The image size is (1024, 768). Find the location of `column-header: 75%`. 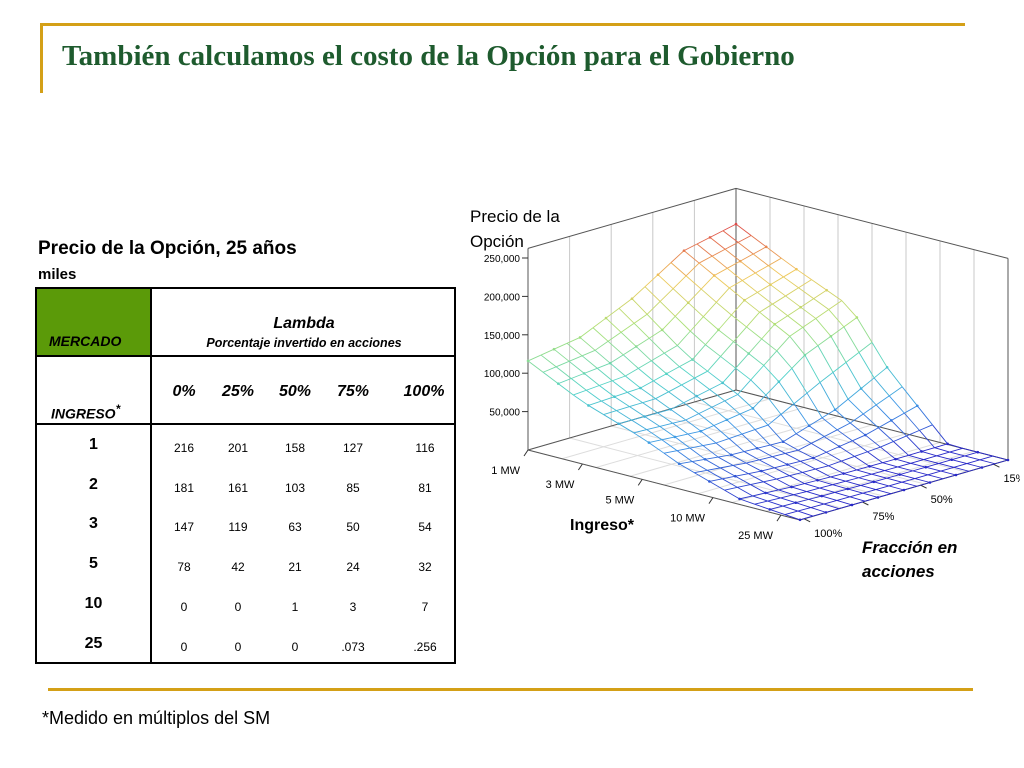

column-header: 75% is located at coordinates (353, 391).